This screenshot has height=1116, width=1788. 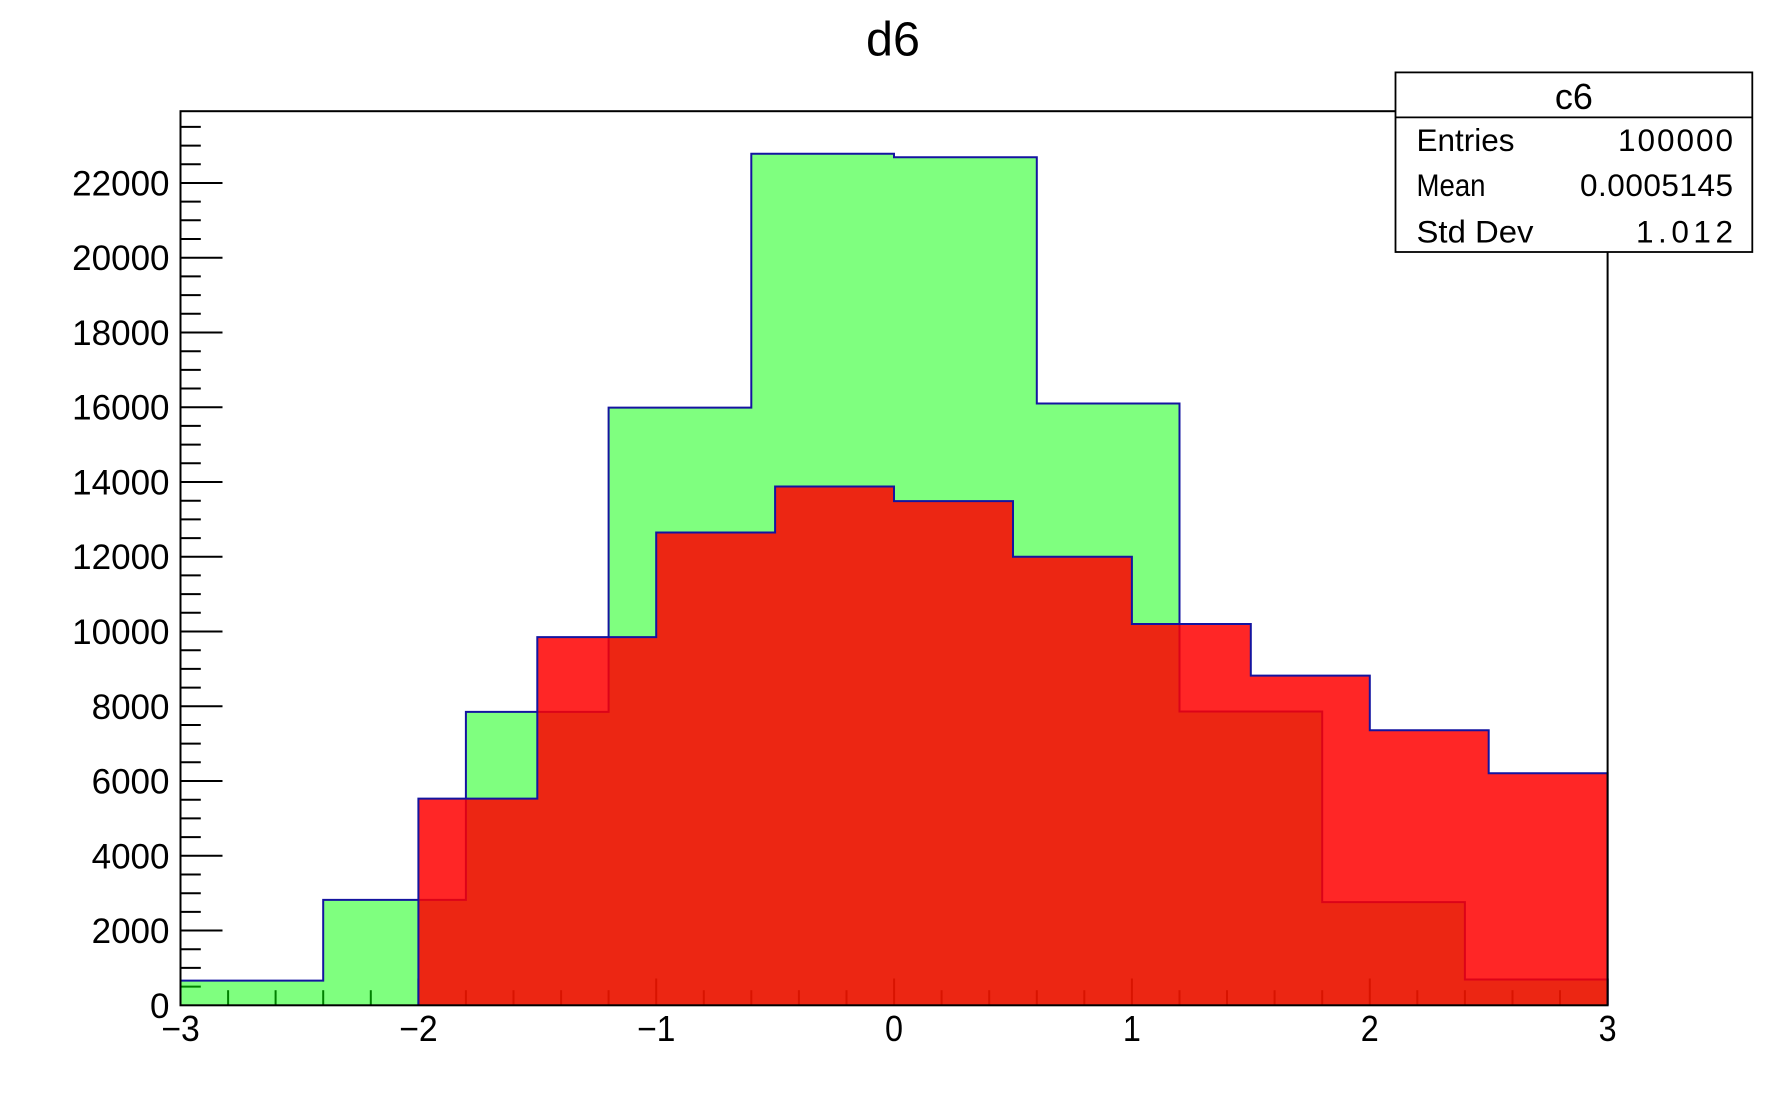 What do you see at coordinates (1451, 185) in the screenshot?
I see `svg-text: Mean` at bounding box center [1451, 185].